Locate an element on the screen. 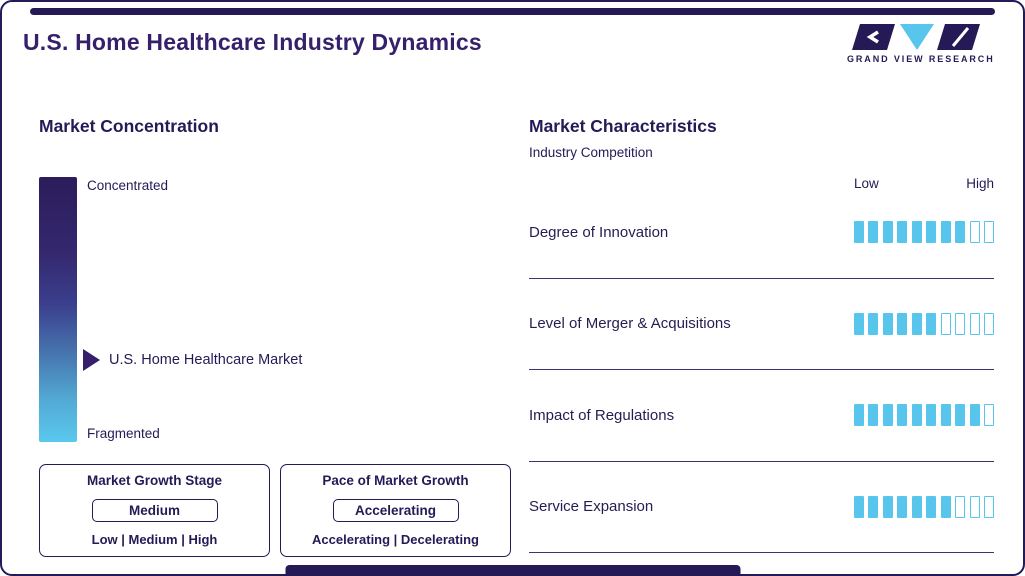  table-row: Impact of Regulations is located at coordinates (761, 416).